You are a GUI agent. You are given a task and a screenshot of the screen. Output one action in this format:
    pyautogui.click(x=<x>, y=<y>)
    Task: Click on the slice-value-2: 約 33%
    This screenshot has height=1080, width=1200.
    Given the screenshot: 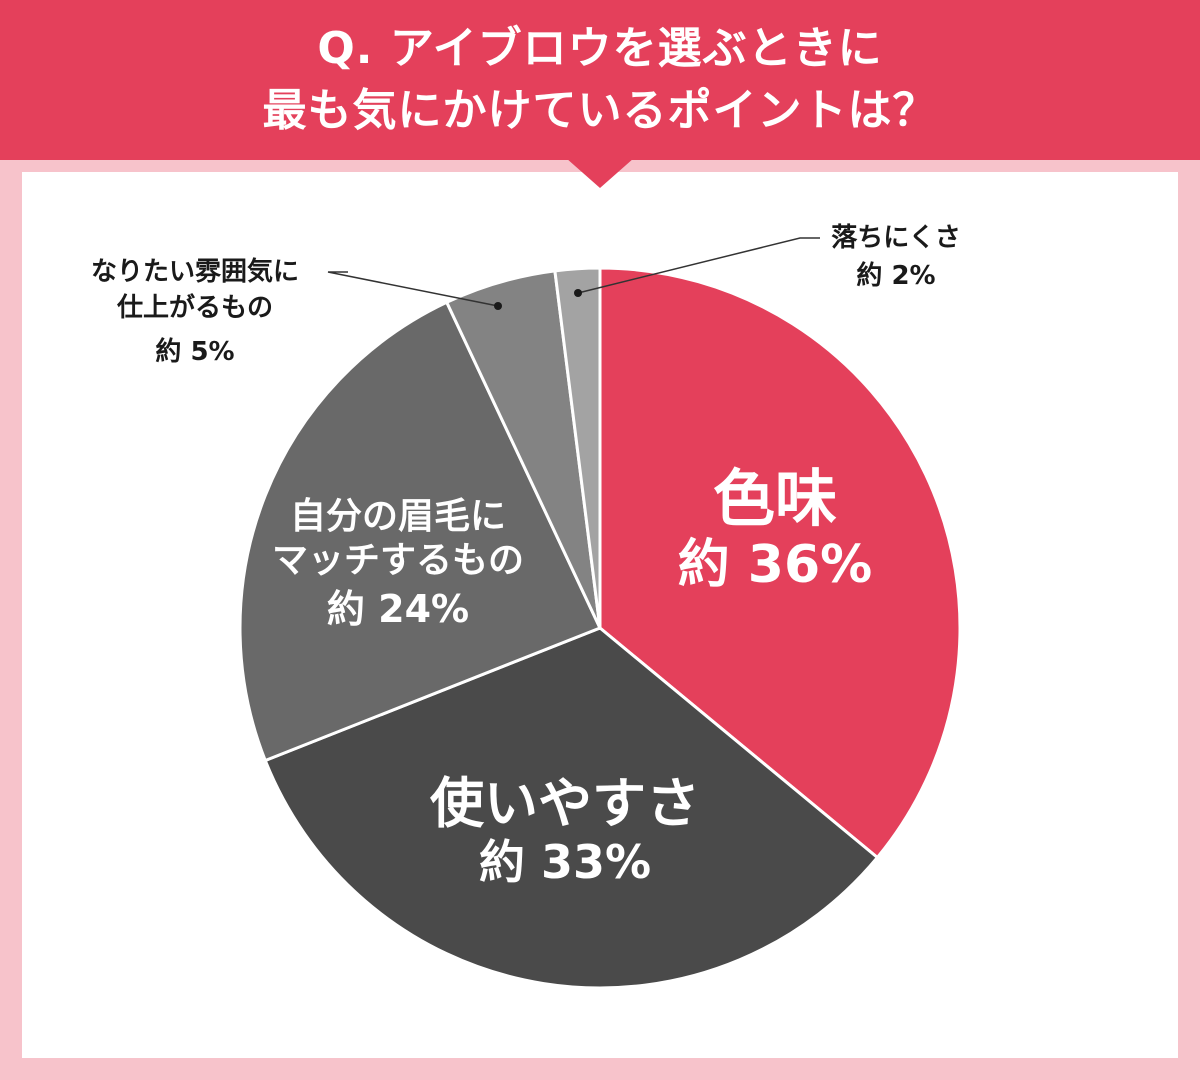 What is the action you would take?
    pyautogui.click(x=565, y=862)
    